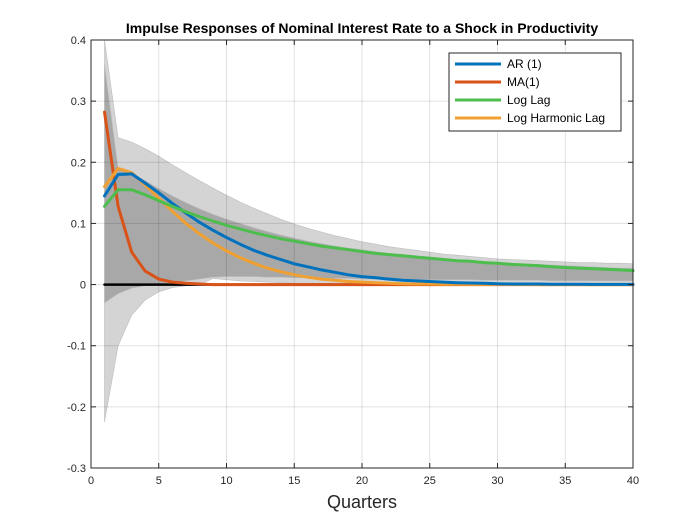 The height and width of the screenshot is (525, 700). I want to click on x-tick-label: 30, so click(497, 481).